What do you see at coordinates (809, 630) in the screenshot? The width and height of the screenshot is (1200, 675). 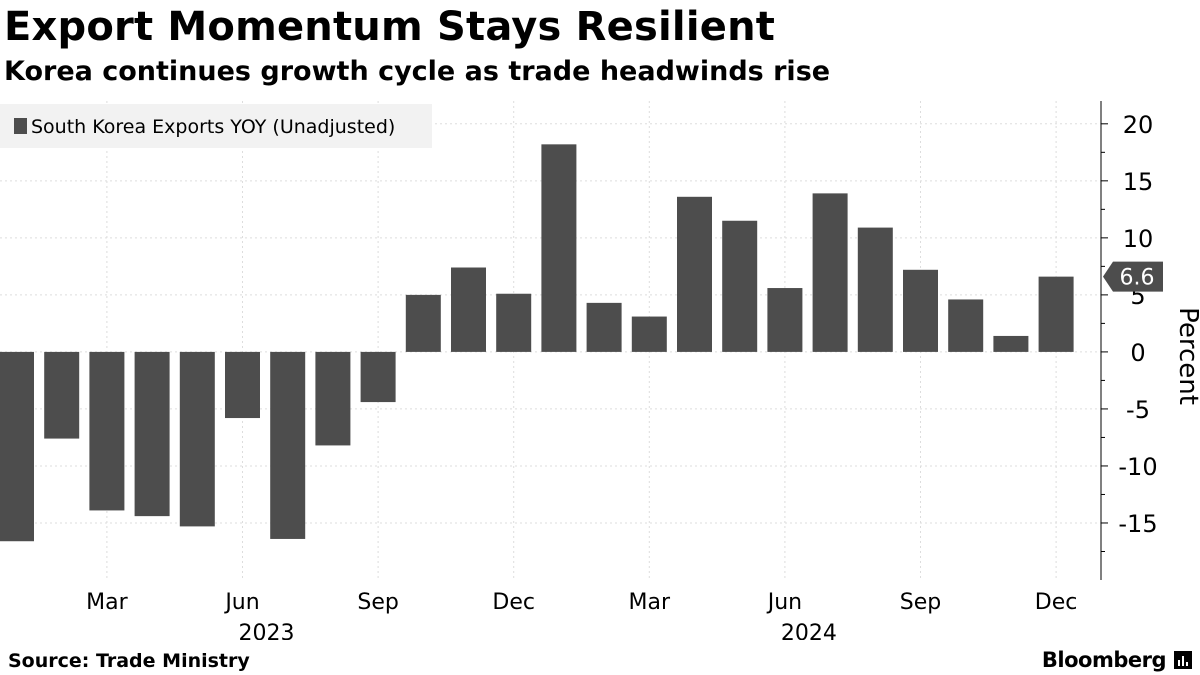 I see `x-year-label: 2024` at bounding box center [809, 630].